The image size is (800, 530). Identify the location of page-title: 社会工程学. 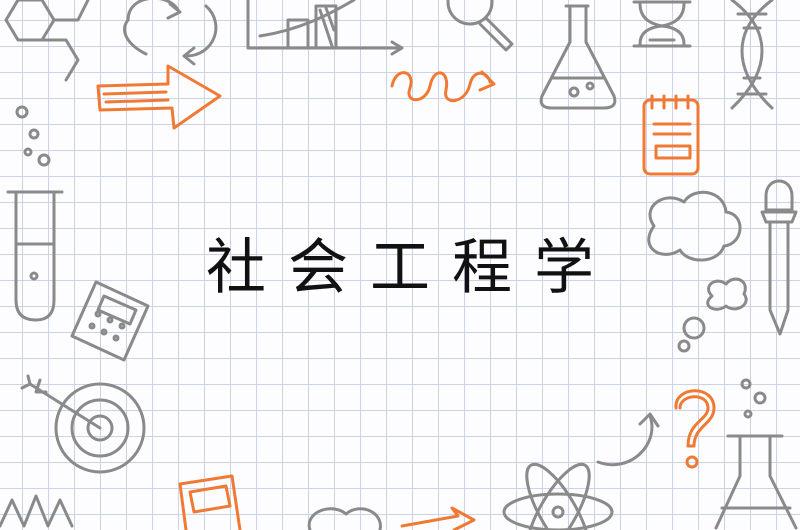
(411, 268).